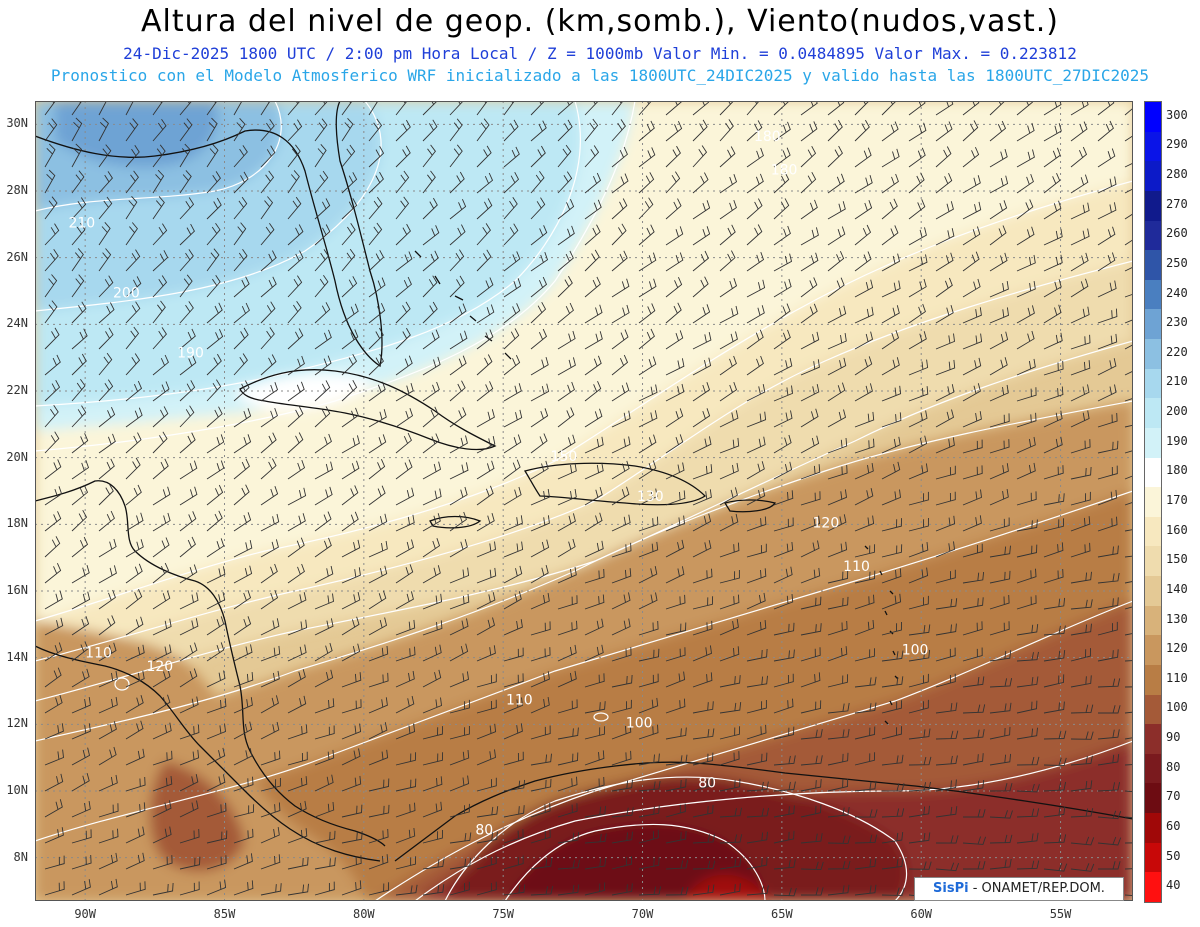  What do you see at coordinates (368, 410) in the screenshot?
I see `coast-cuba` at bounding box center [368, 410].